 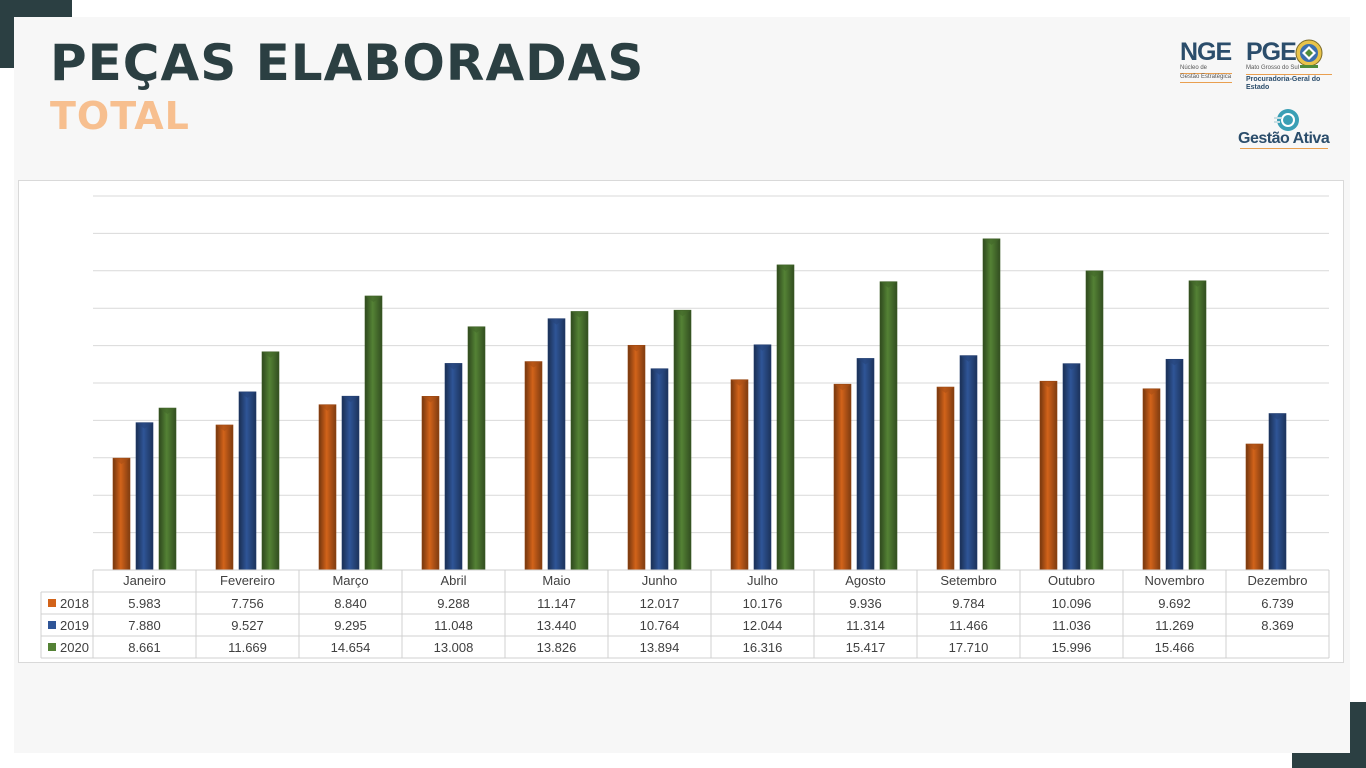 I want to click on bar-2020-abril, so click(x=476, y=448).